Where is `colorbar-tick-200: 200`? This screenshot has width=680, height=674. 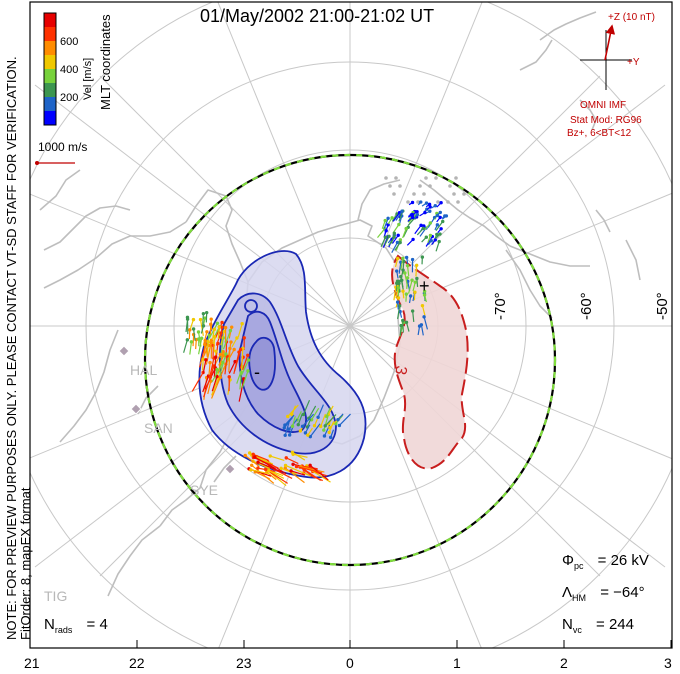
colorbar-tick-200: 200 is located at coordinates (69, 98).